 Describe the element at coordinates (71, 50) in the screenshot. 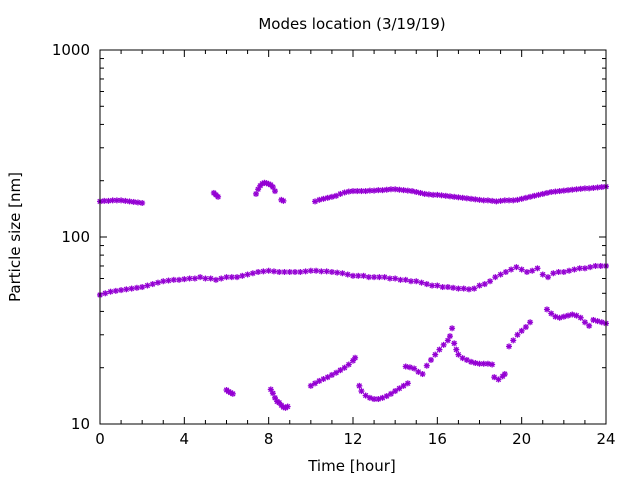

I see `y-tick-label: 1000` at that location.